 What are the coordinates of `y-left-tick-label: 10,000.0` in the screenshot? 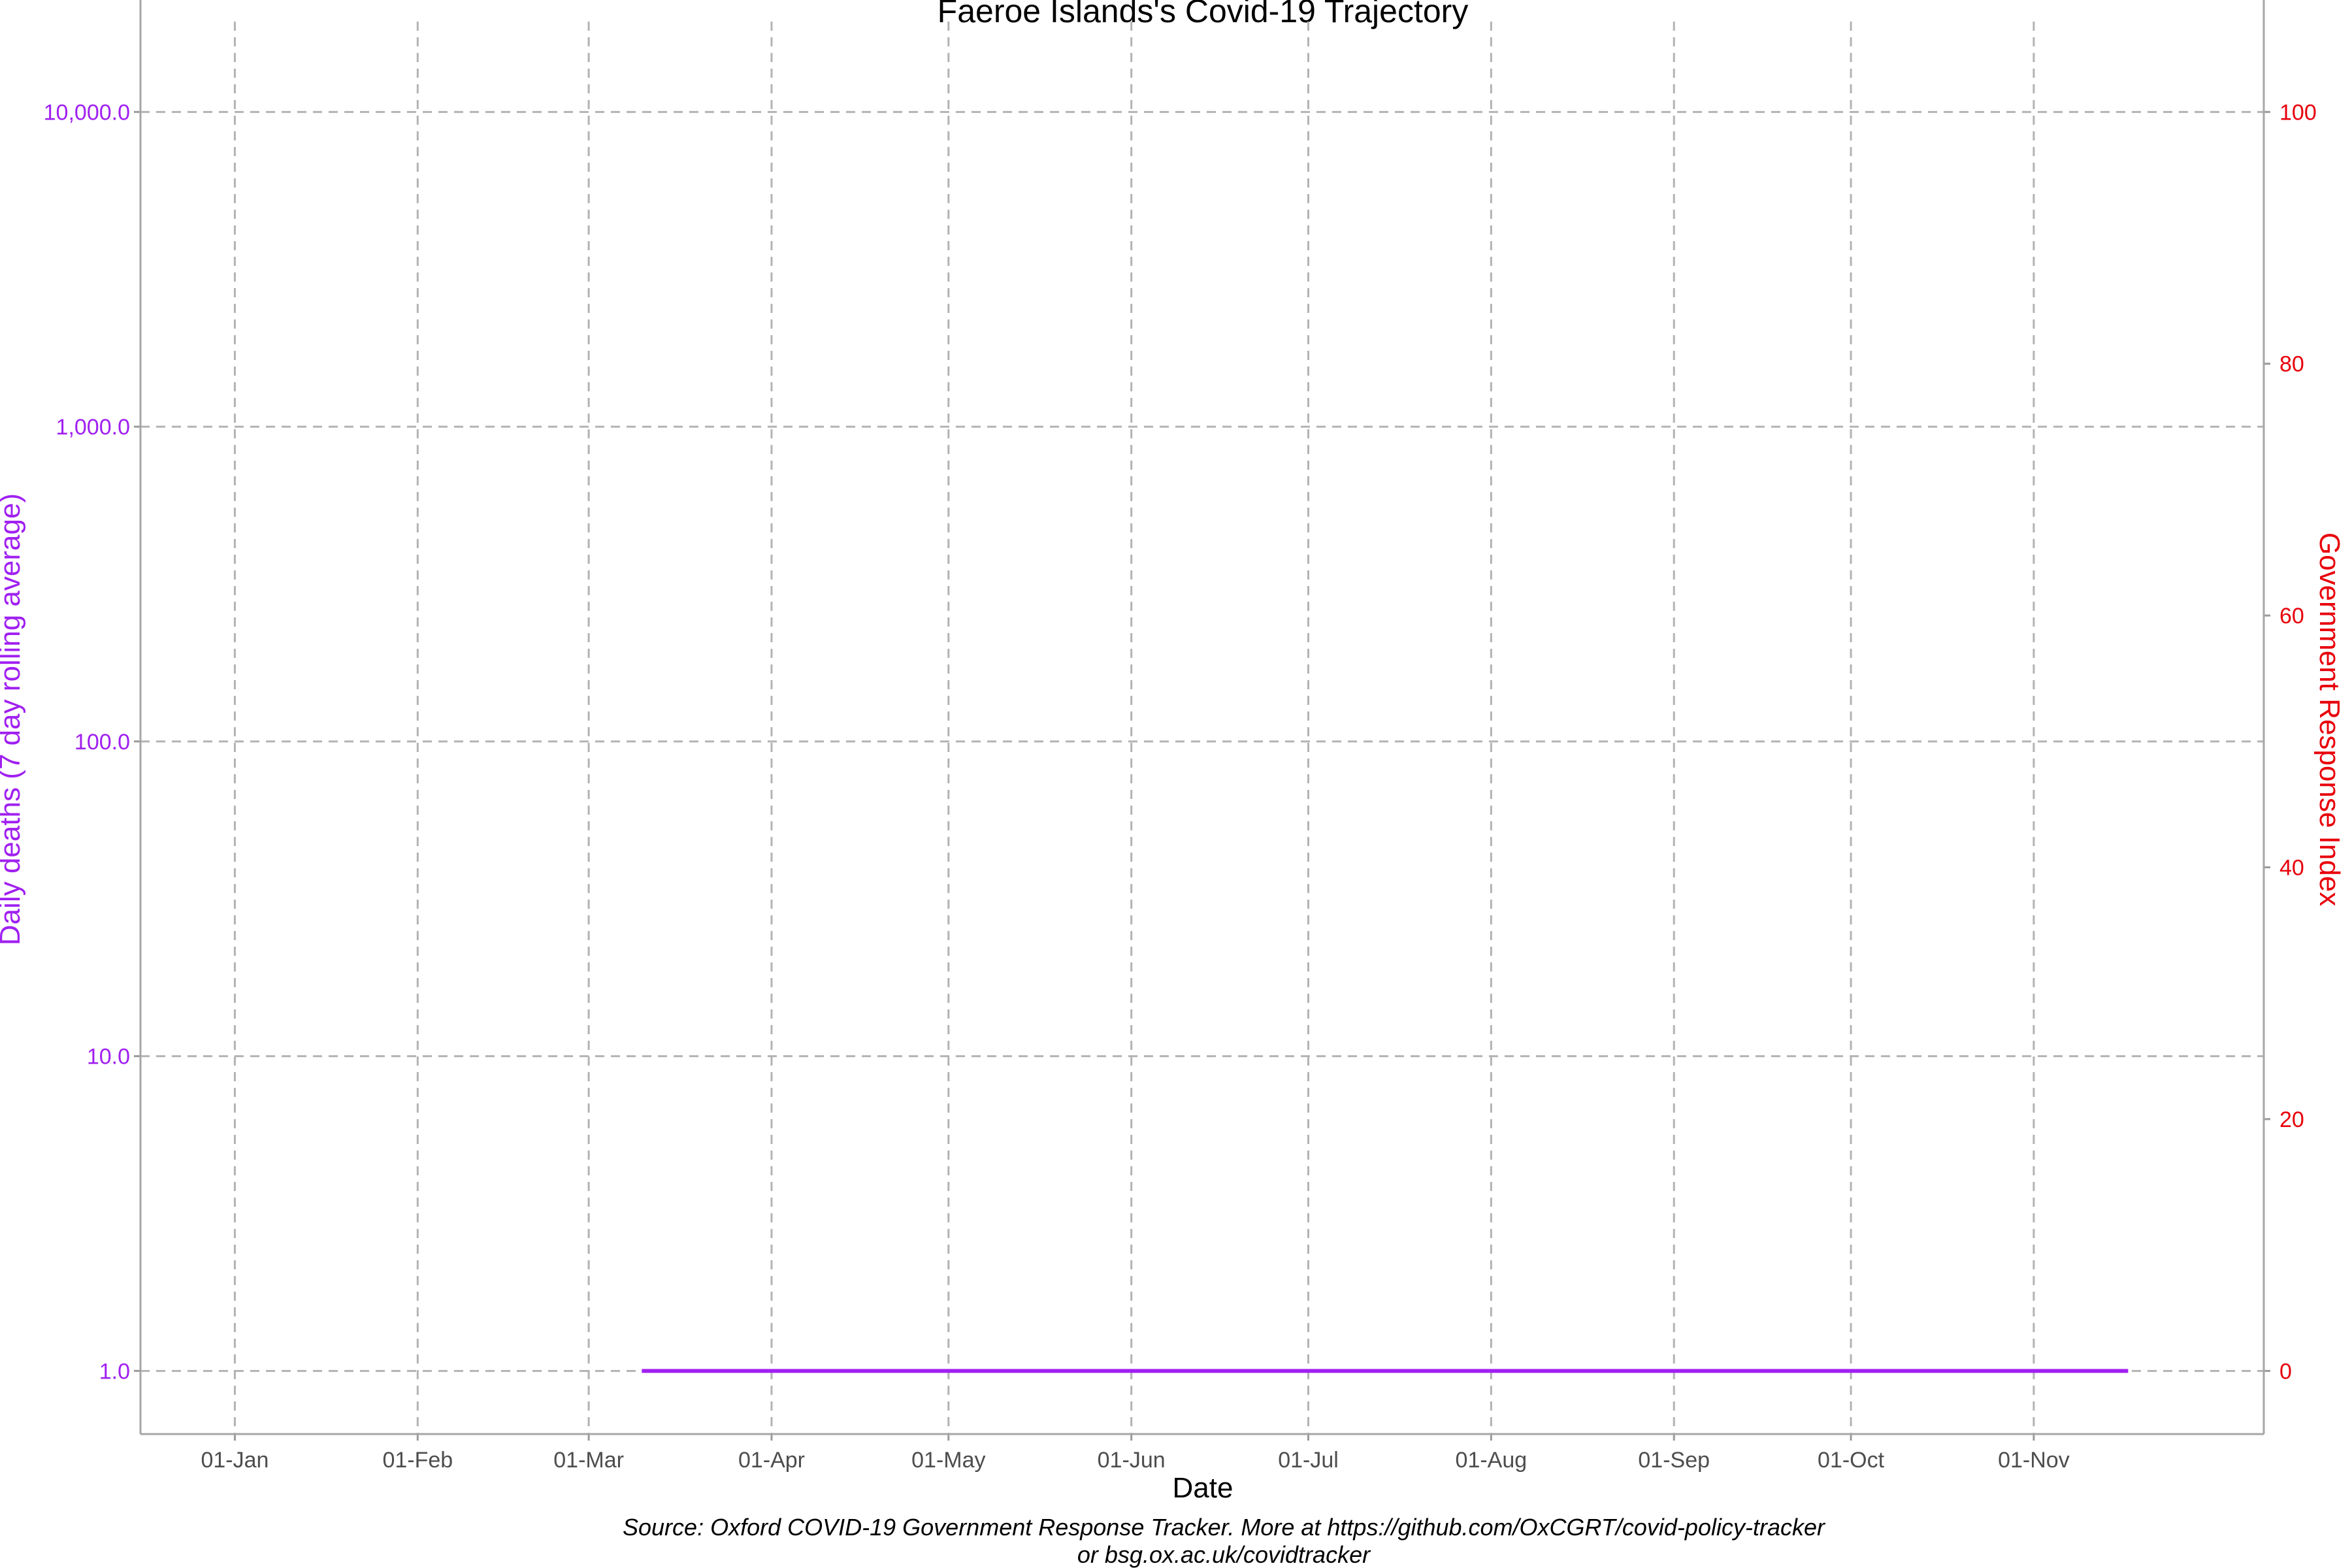 It's located at (87, 112).